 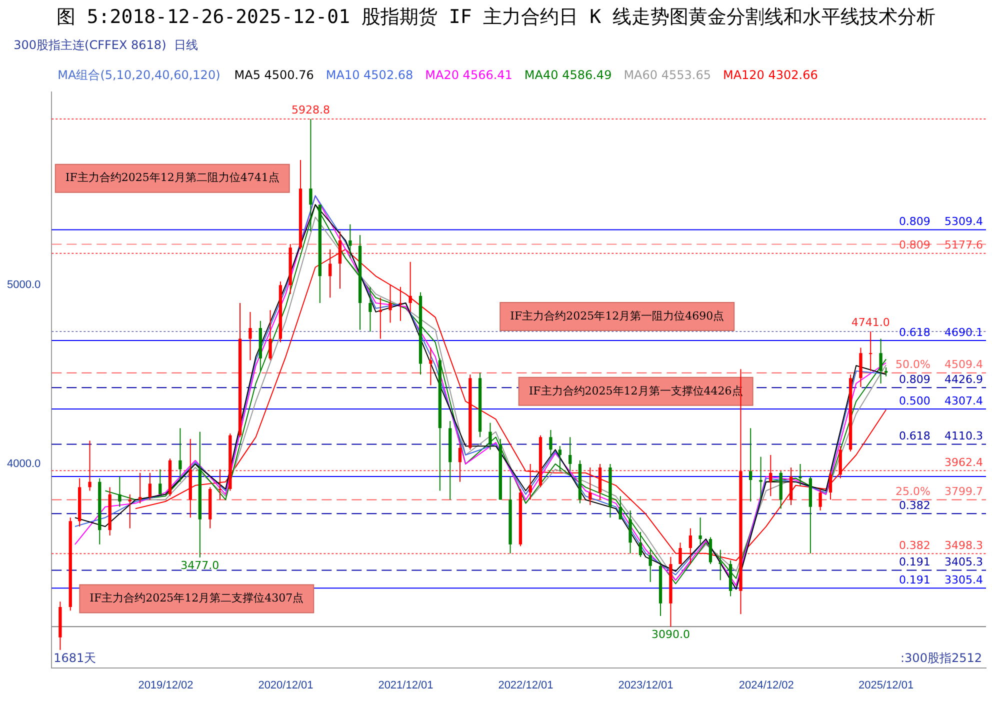 I want to click on y-tick-label: 5000.0, so click(x=23, y=285).